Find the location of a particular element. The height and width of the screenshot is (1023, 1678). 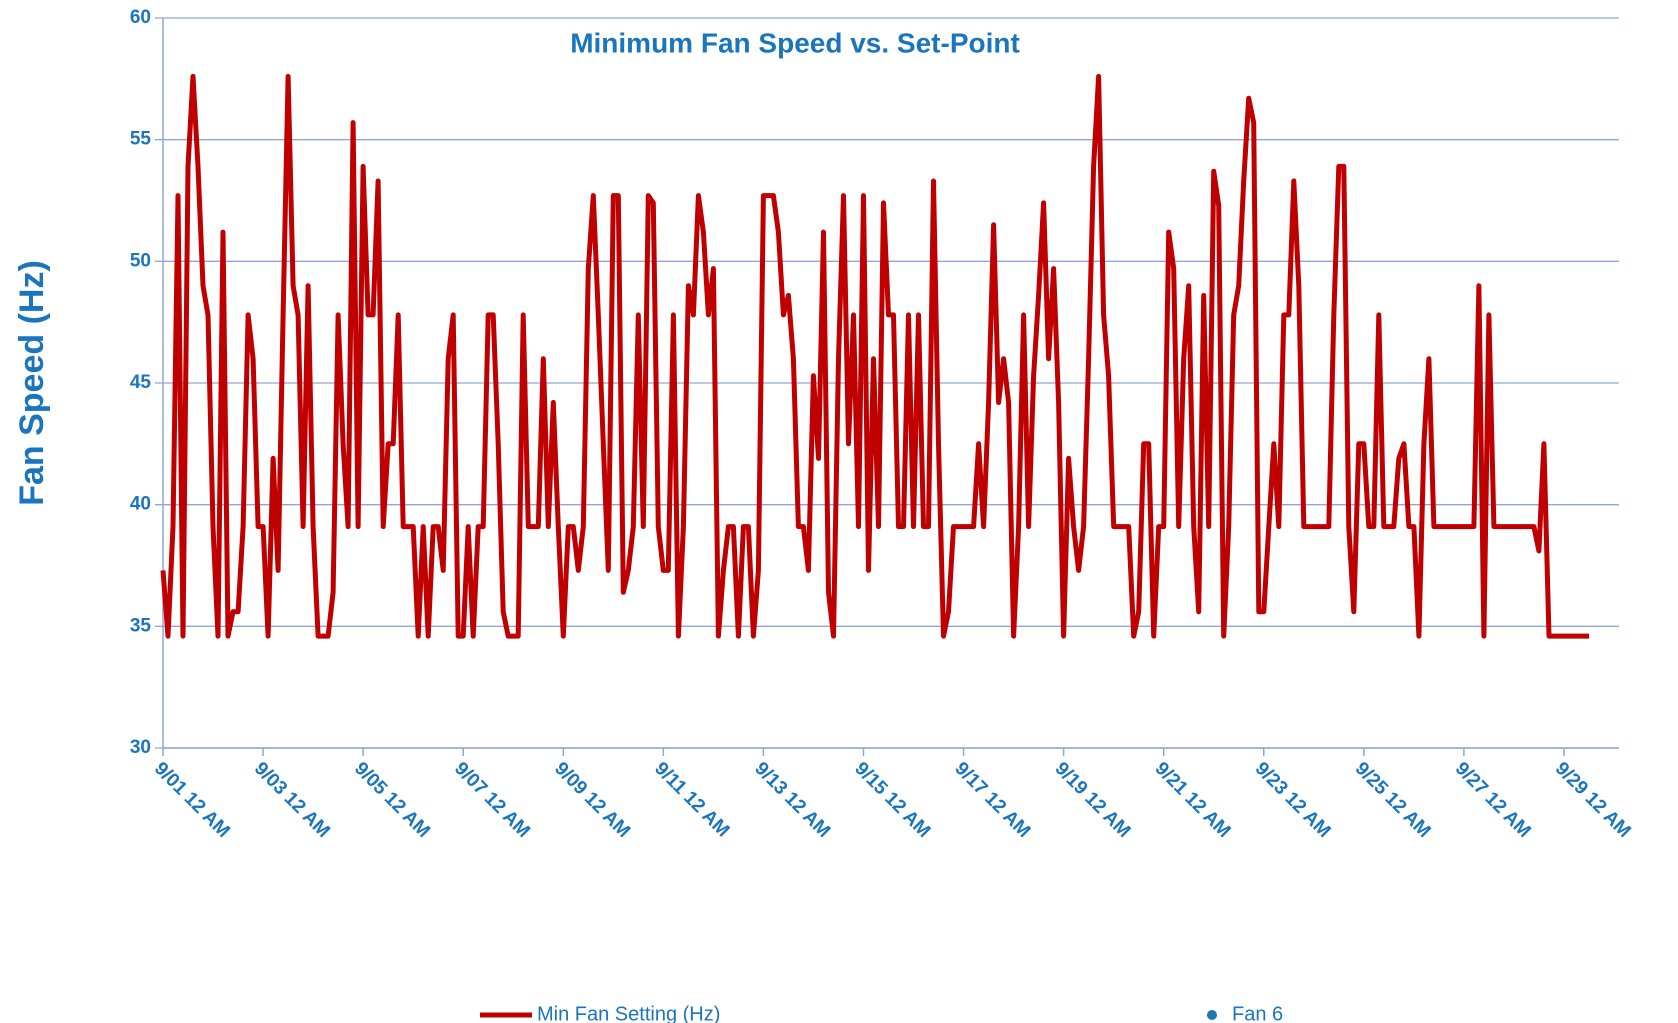

legend-label: Fan 6 is located at coordinates (1257, 1013).